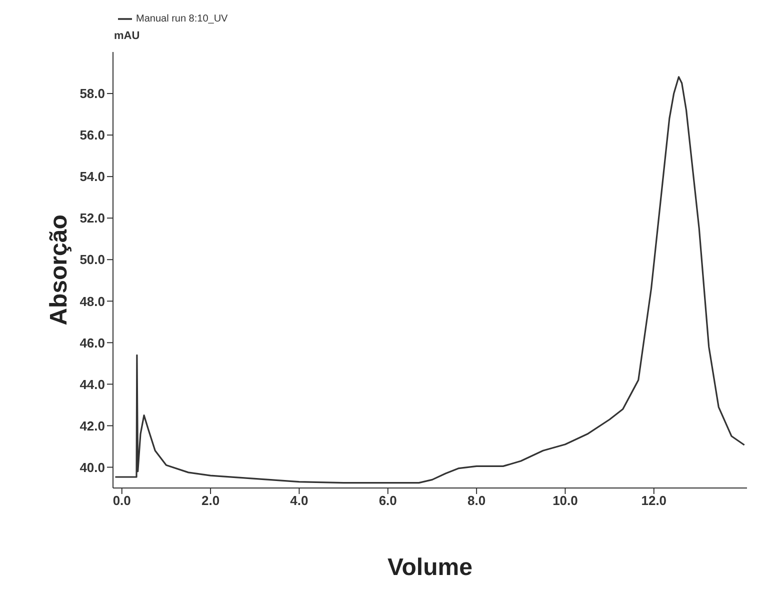 The height and width of the screenshot is (615, 767). Describe the element at coordinates (430, 568) in the screenshot. I see `x-axis-title: Volume` at that location.